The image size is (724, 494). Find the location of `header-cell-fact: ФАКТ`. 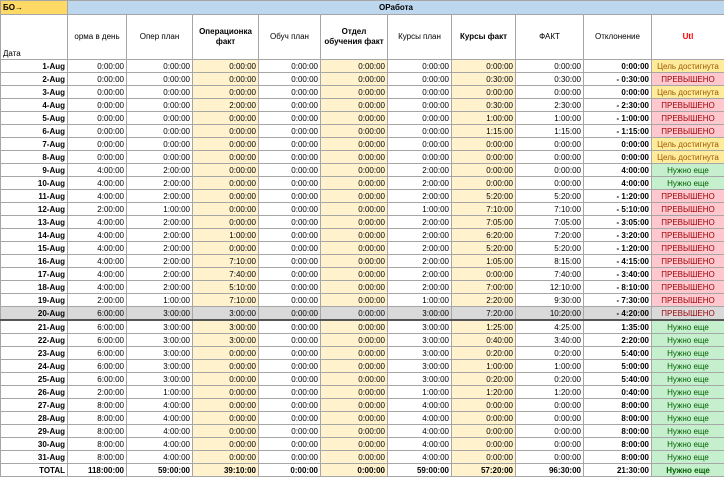

header-cell-fact: ФАКТ is located at coordinates (549, 37).